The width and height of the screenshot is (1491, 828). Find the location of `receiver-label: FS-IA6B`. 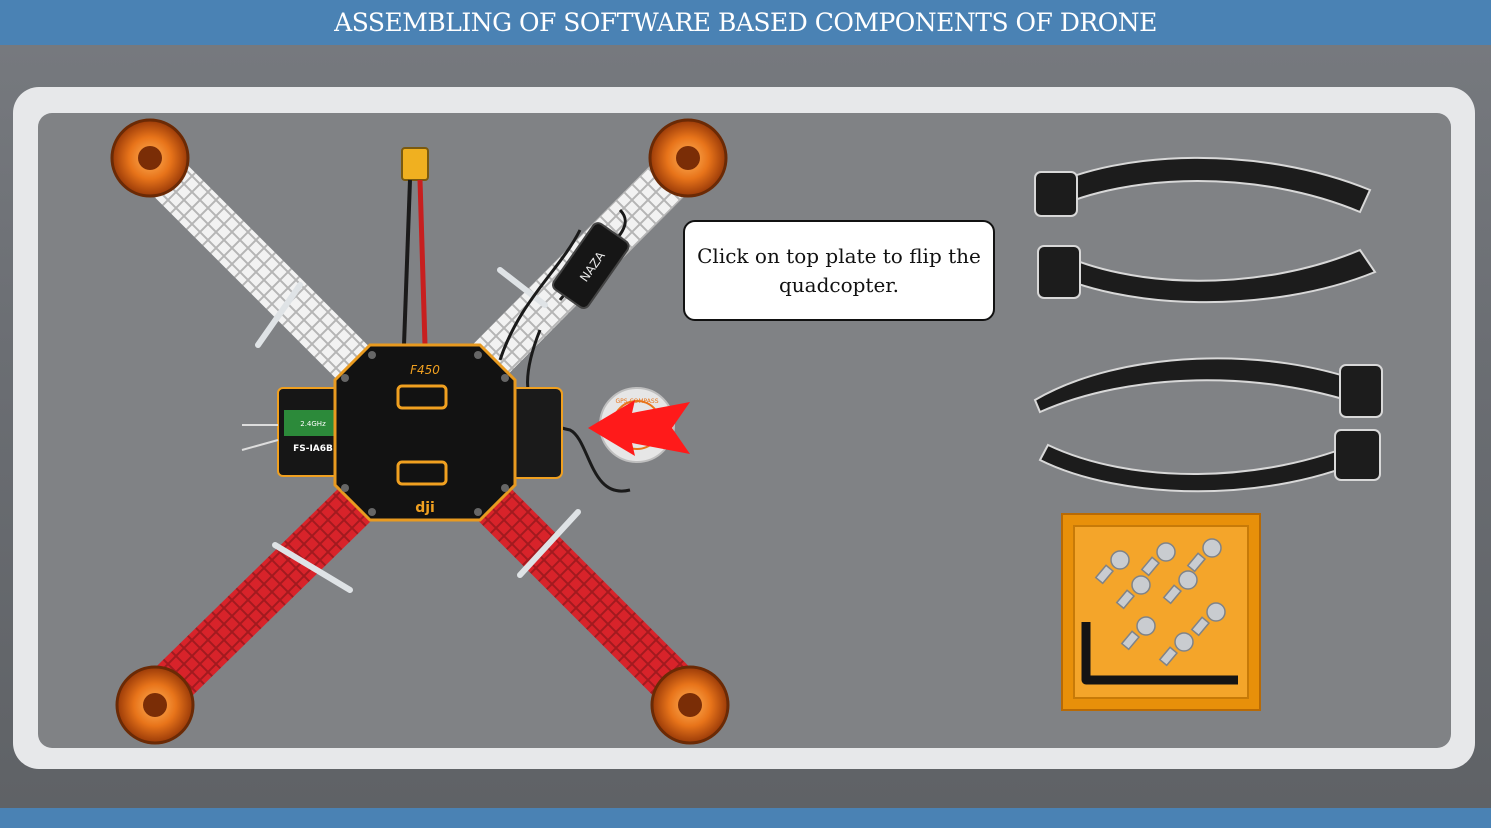

receiver-label: FS-IA6B is located at coordinates (313, 449).